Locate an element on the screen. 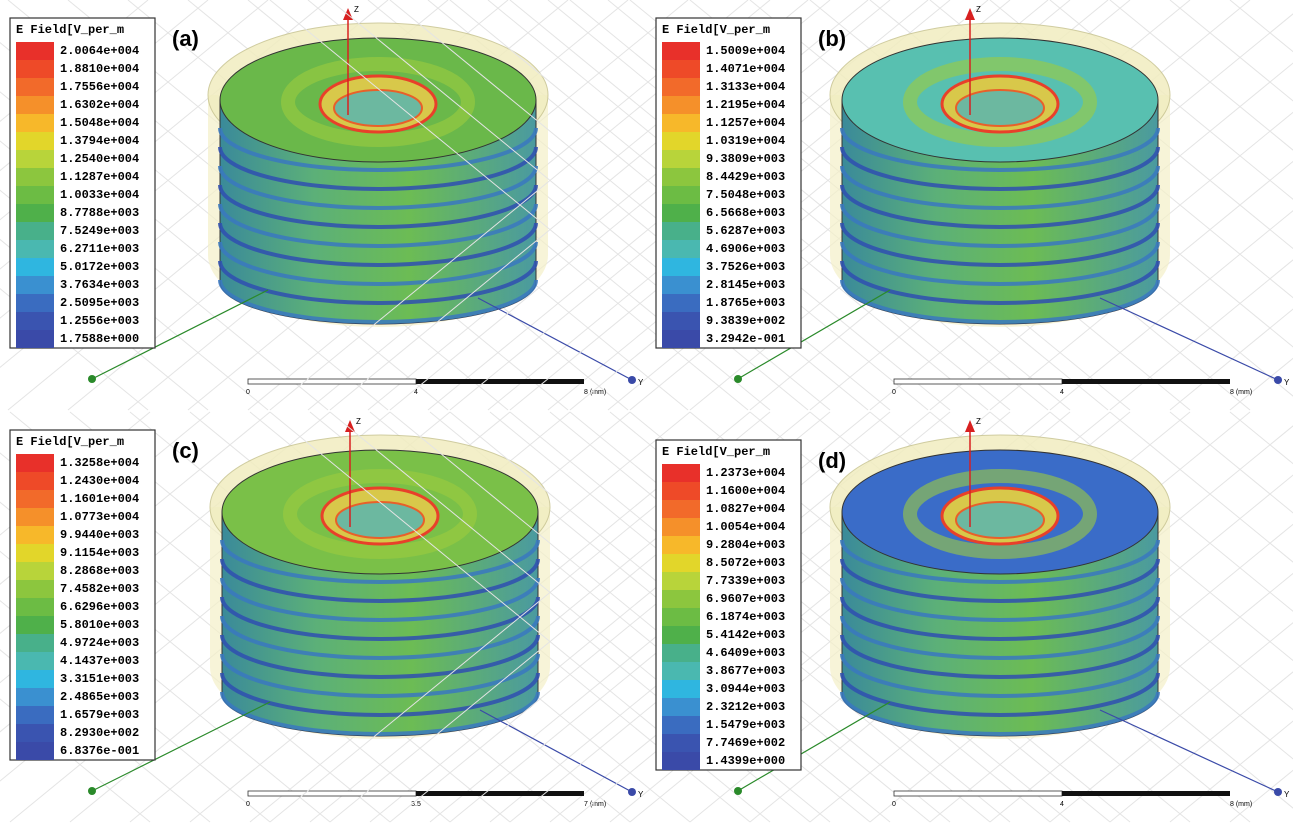  legend-value: 1.2373e+004 is located at coordinates (745, 473).